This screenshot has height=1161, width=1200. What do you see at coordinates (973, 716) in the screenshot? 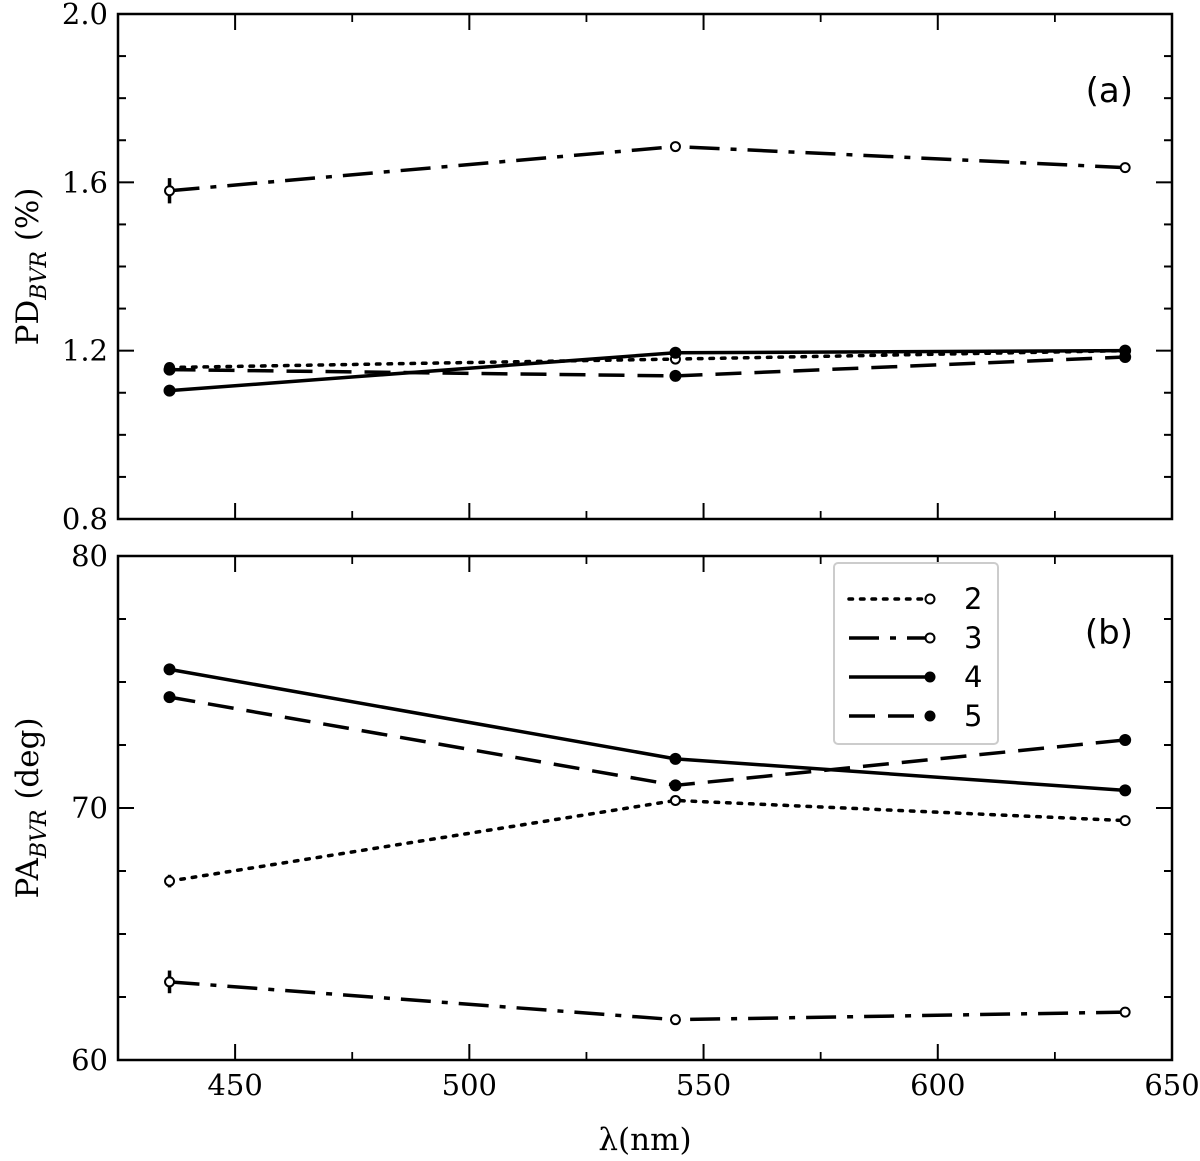
I see `legend-label-5: 5` at bounding box center [973, 716].